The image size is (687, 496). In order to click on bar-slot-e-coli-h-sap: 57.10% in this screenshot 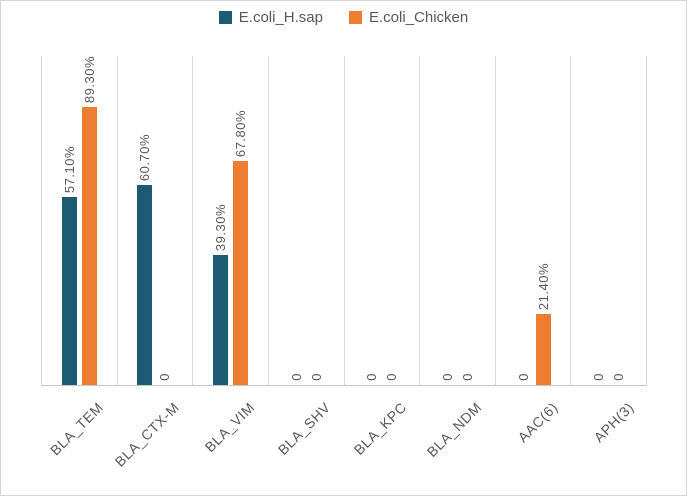, I will do `click(69, 220)`.